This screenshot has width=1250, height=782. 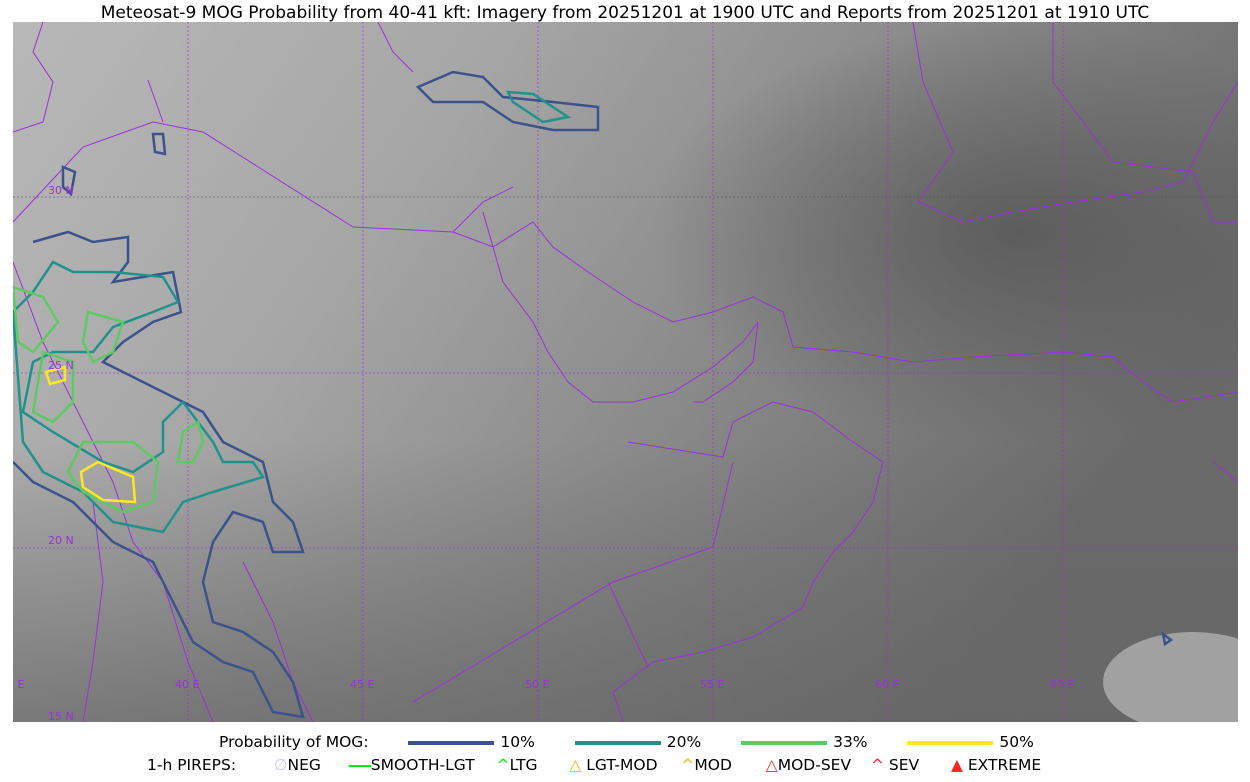 I want to click on level-33-label: 33%, so click(x=850, y=742).